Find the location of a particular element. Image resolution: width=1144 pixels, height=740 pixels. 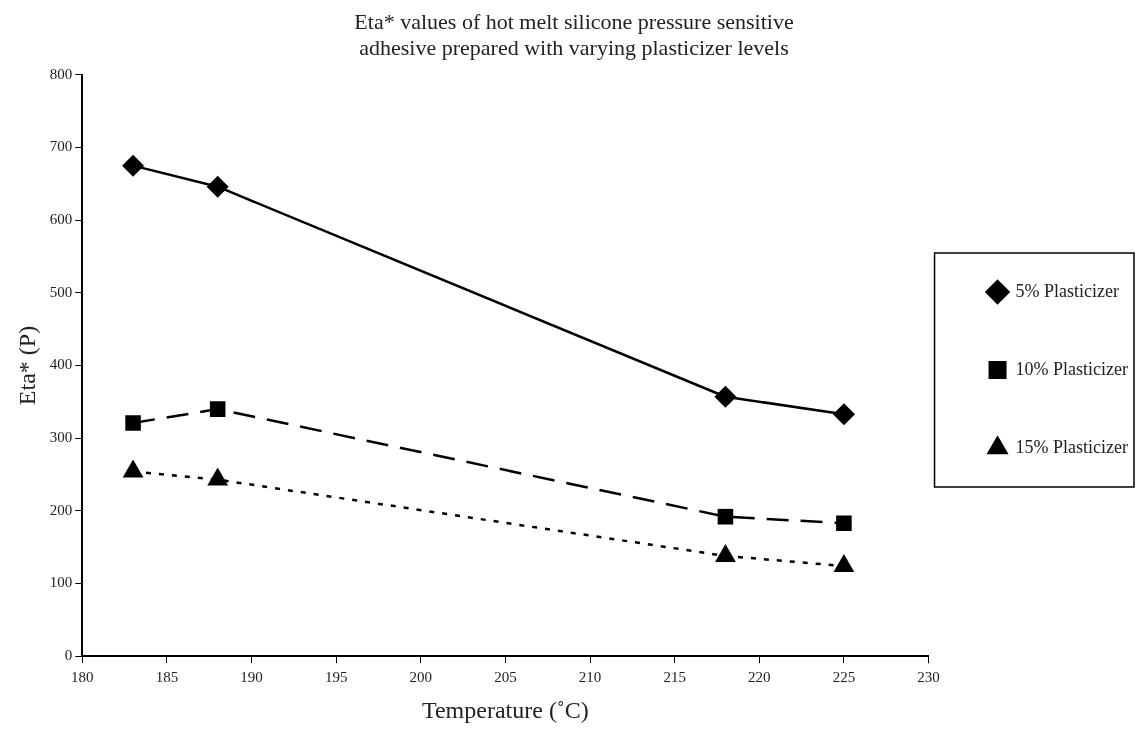

legend-label: 10% Plasticizer is located at coordinates (1072, 368).